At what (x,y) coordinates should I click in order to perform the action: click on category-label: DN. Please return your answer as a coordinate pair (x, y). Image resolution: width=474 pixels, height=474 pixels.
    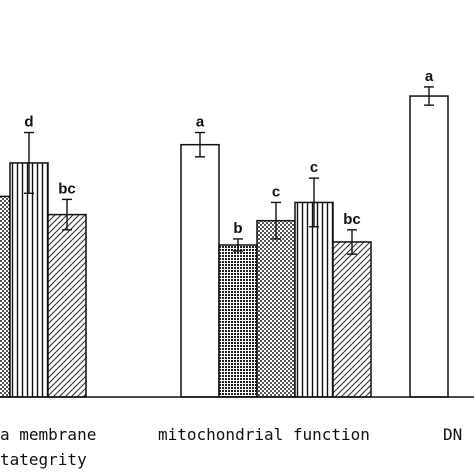
    Looking at the image, I should click on (452, 434).